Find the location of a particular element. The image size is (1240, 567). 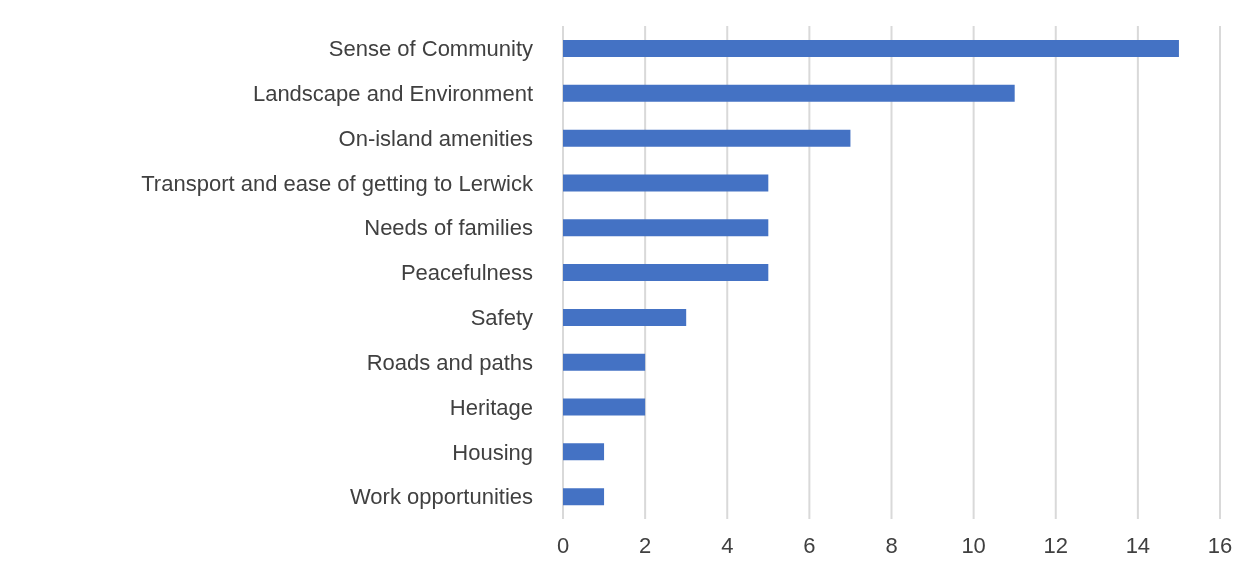

x-tick-label: 8 is located at coordinates (891, 545).